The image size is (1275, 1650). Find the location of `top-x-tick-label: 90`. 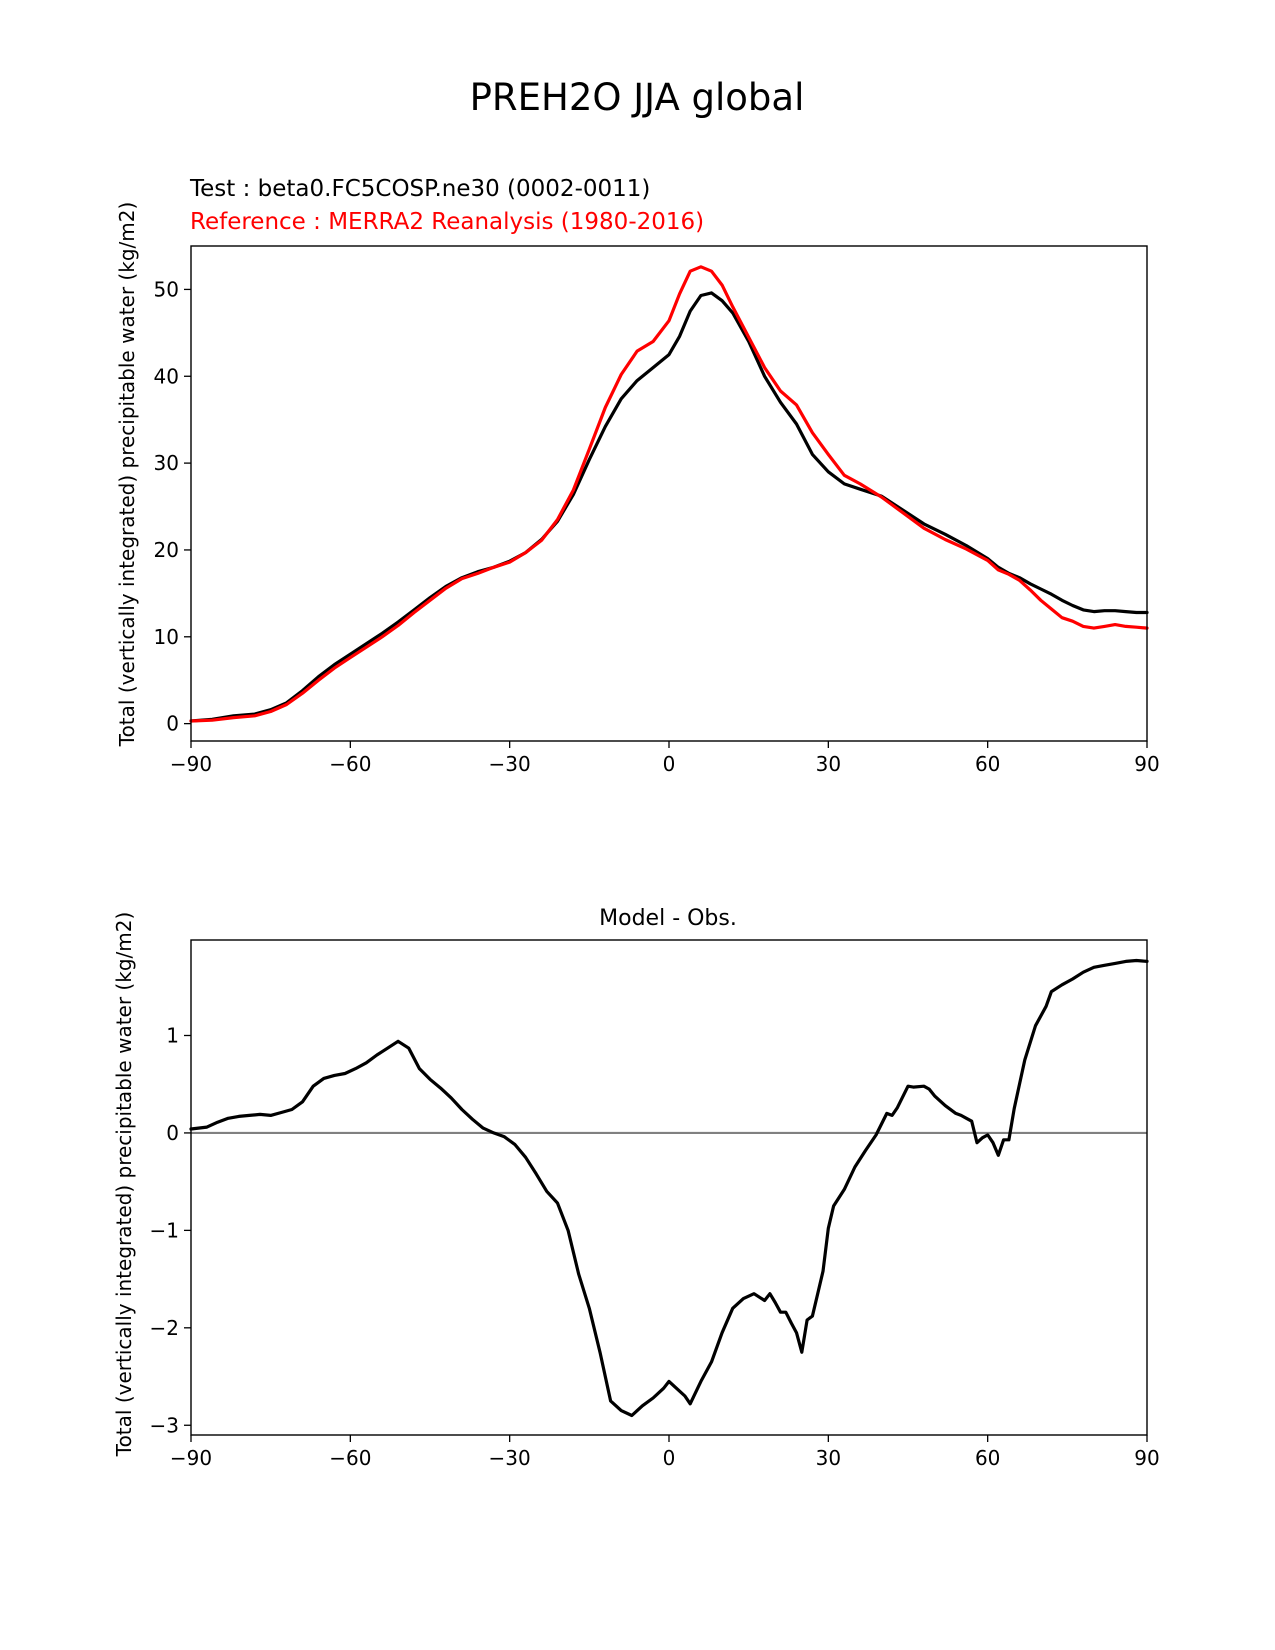

top-x-tick-label: 90 is located at coordinates (1146, 764).